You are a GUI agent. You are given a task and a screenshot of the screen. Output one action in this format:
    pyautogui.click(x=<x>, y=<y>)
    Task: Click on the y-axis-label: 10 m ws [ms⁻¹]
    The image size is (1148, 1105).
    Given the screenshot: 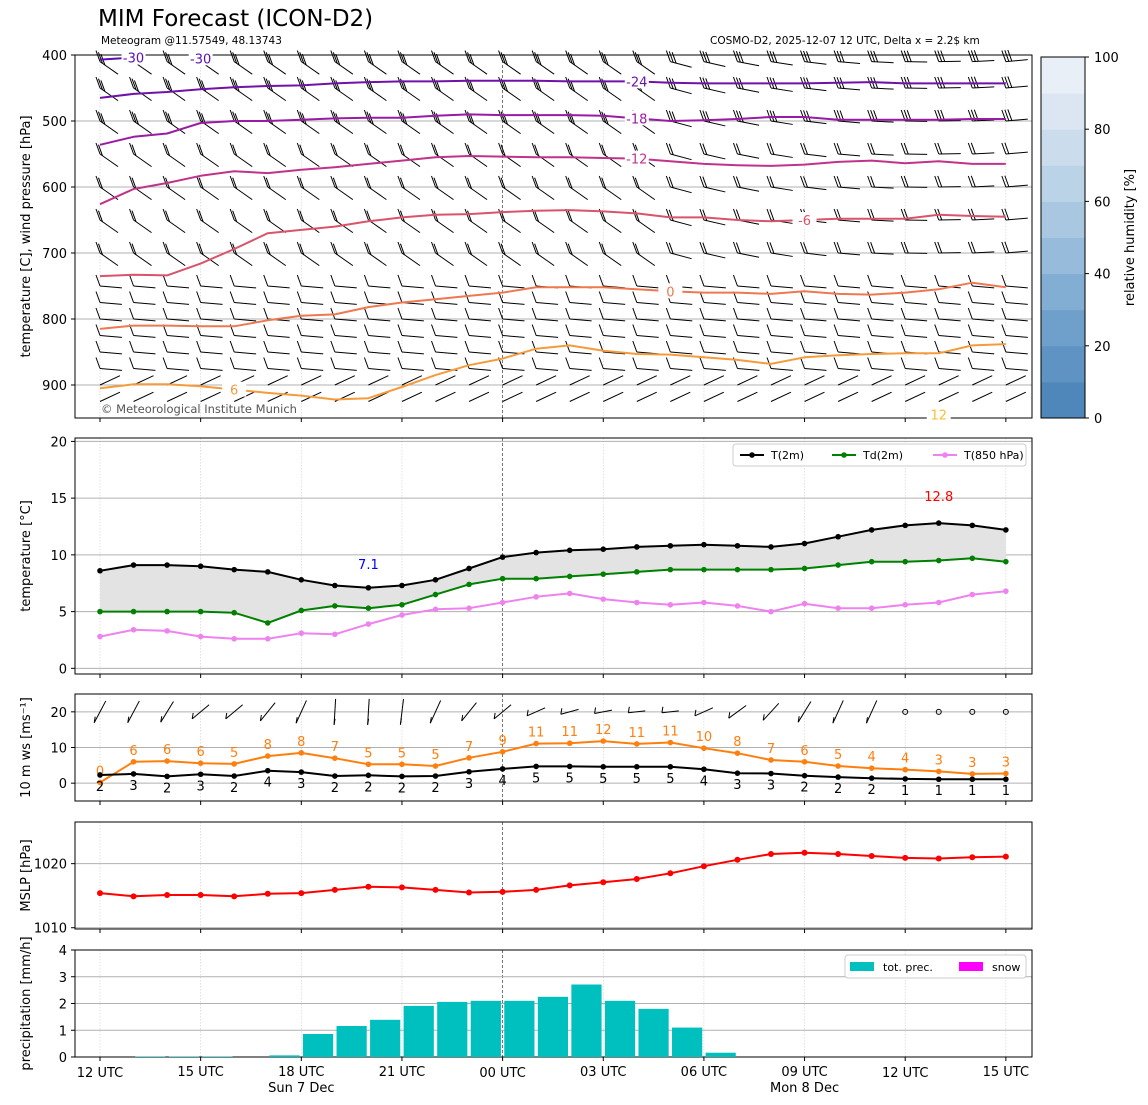 What is the action you would take?
    pyautogui.click(x=26, y=747)
    